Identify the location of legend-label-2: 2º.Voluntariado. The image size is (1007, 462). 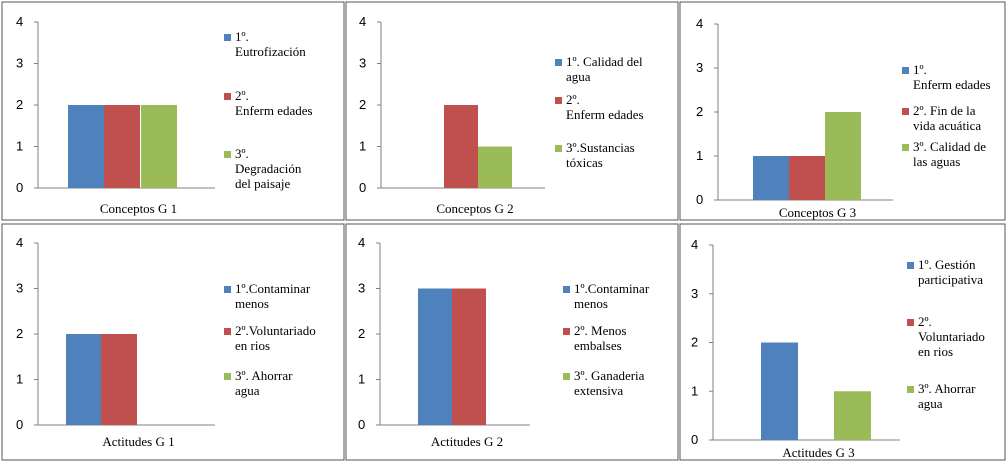
(275, 330).